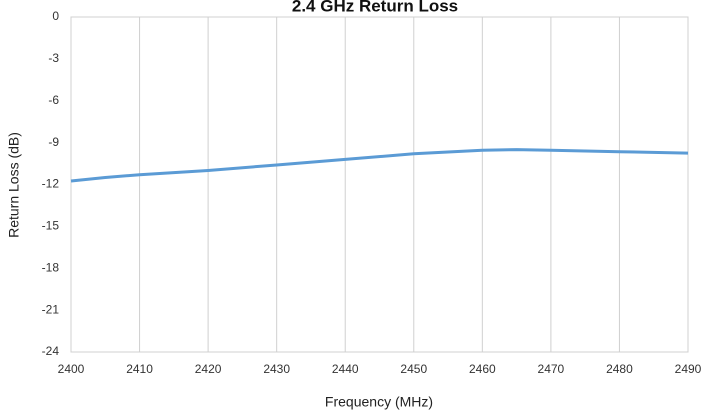  Describe the element at coordinates (688, 369) in the screenshot. I see `x-tick-label: 2490` at that location.